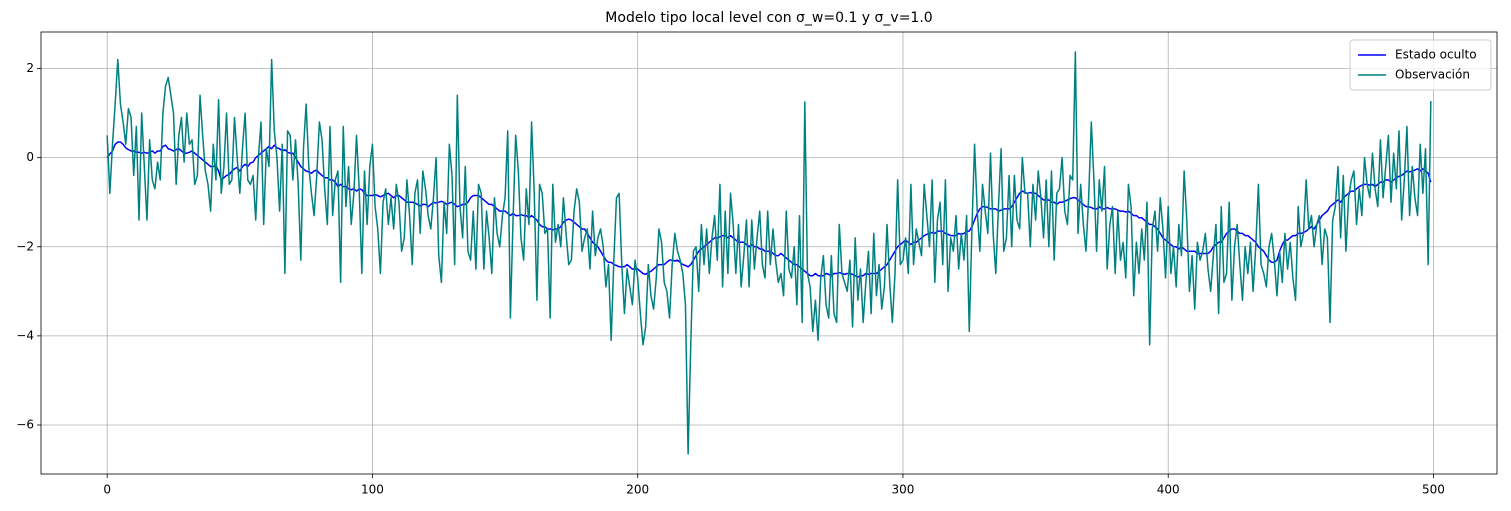 Image resolution: width=1511 pixels, height=511 pixels. I want to click on x-tick-label: 100, so click(372, 490).